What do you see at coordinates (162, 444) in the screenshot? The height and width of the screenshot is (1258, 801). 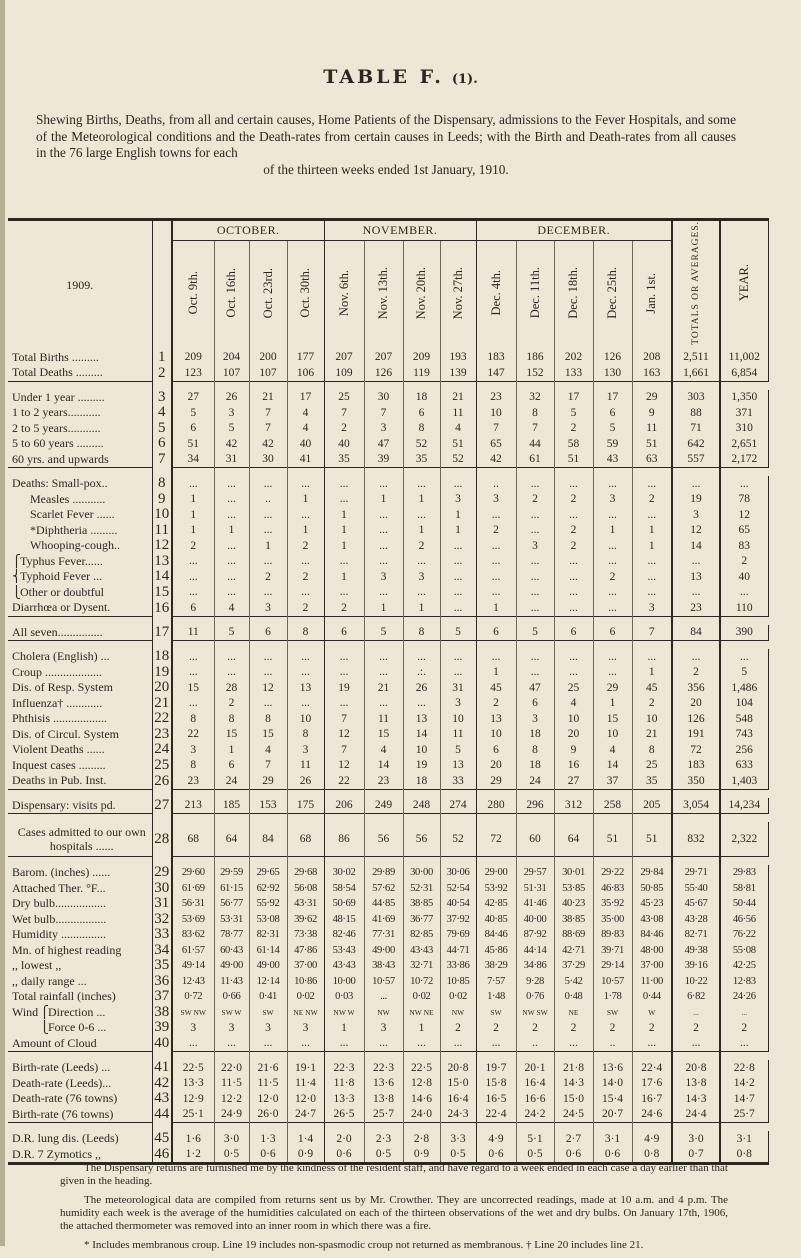 I see `row-number: 6` at bounding box center [162, 444].